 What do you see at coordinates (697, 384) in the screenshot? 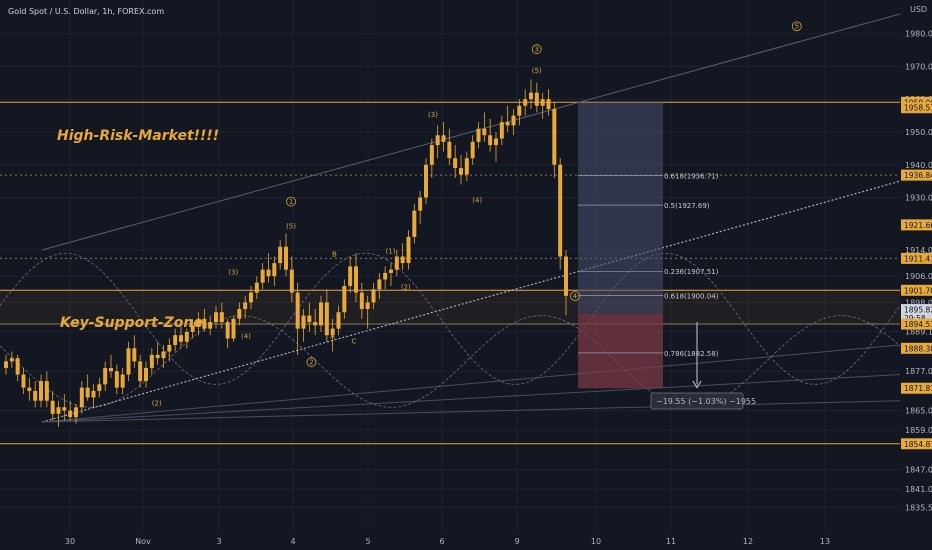
I see `measure-arrow-head` at bounding box center [697, 384].